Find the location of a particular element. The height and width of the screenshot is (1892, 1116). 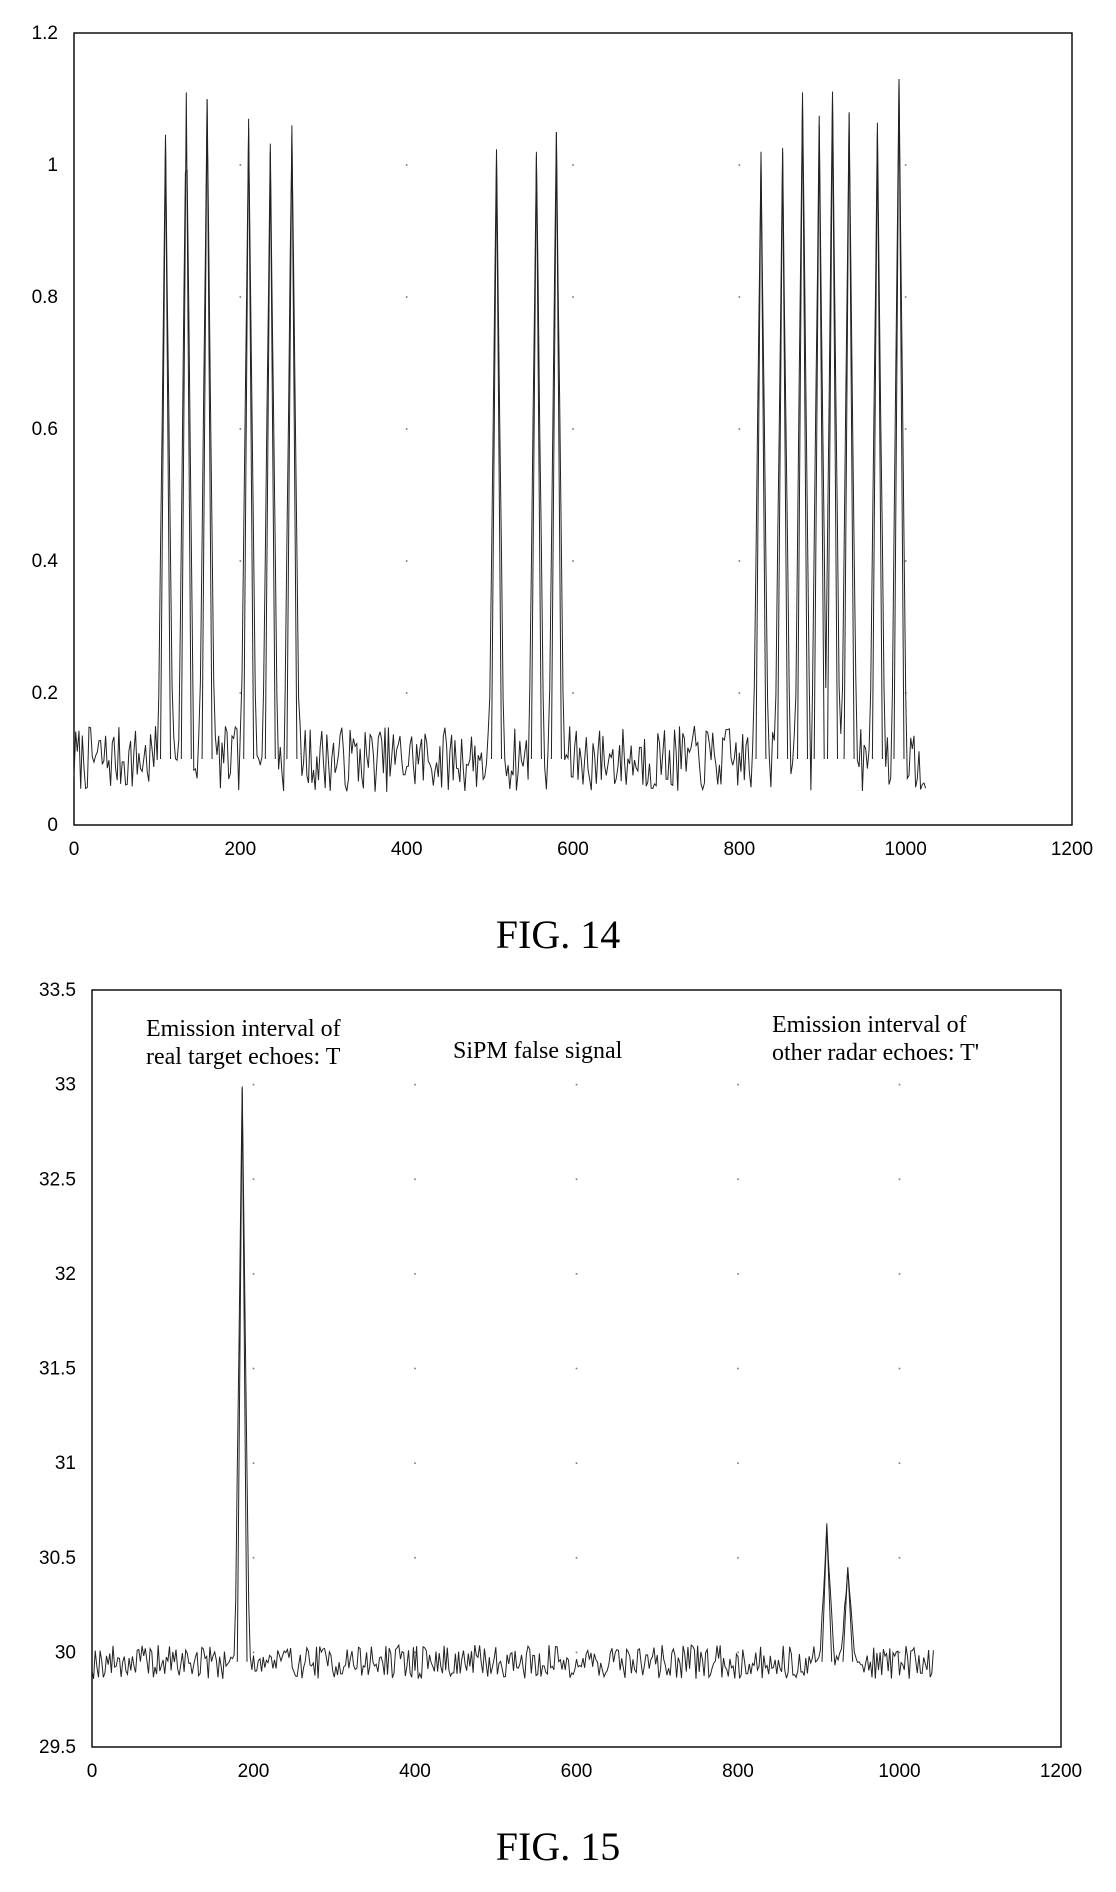

y-tick-label: 0.4 is located at coordinates (45, 561).